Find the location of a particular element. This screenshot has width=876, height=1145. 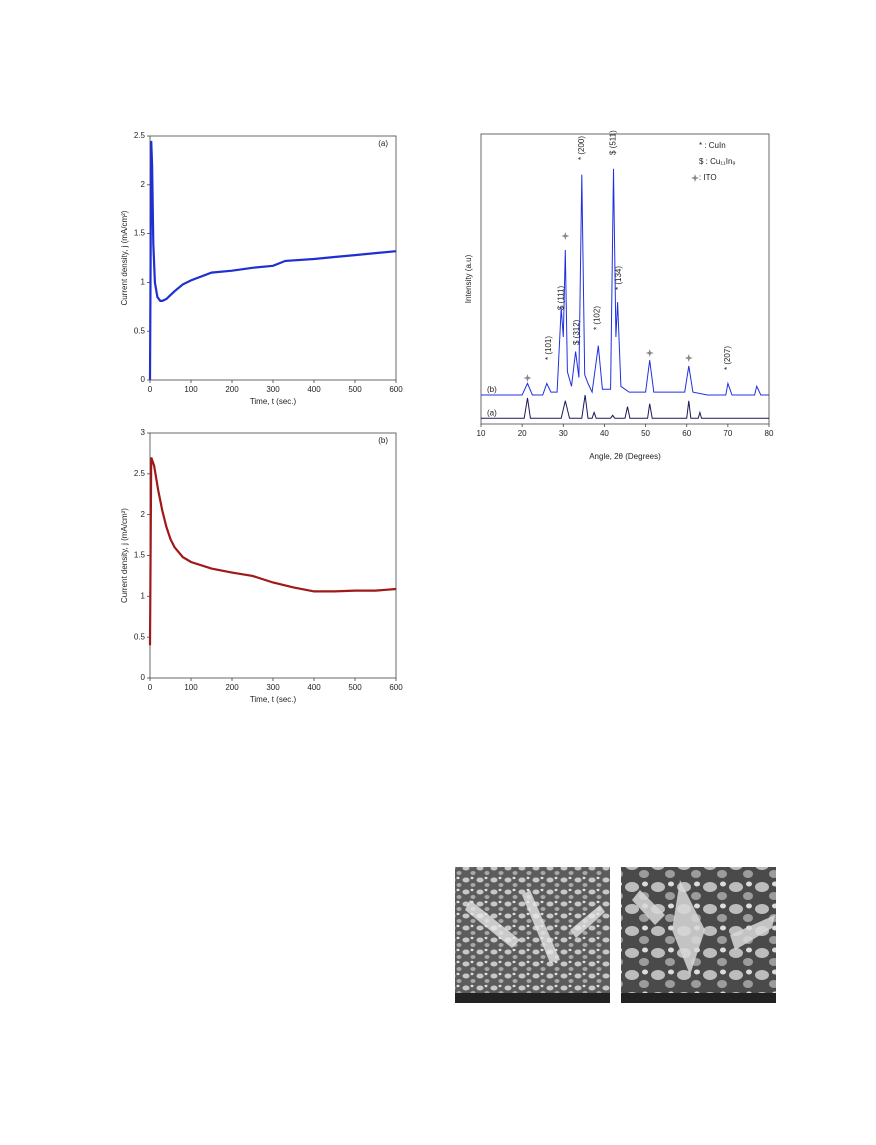

legend-text: : ITO is located at coordinates (708, 177).